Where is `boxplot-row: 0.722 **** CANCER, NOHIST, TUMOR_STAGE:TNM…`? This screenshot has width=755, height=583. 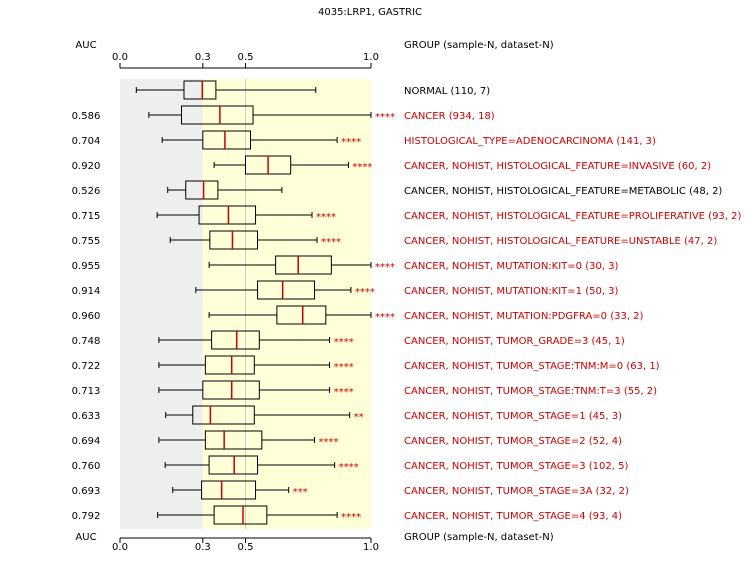 boxplot-row: 0.722 **** CANCER, NOHIST, TUMOR_STAGE:TNM… is located at coordinates (366, 365).